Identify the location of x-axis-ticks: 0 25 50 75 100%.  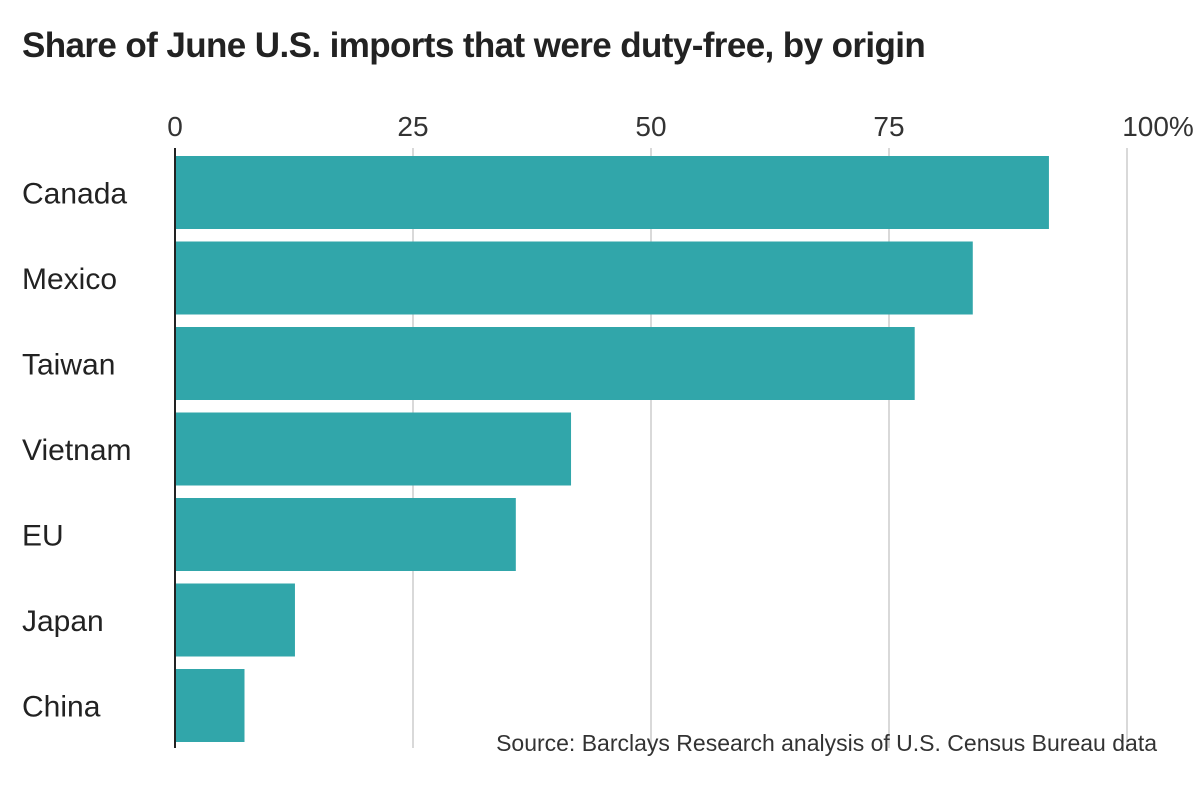
(680, 126).